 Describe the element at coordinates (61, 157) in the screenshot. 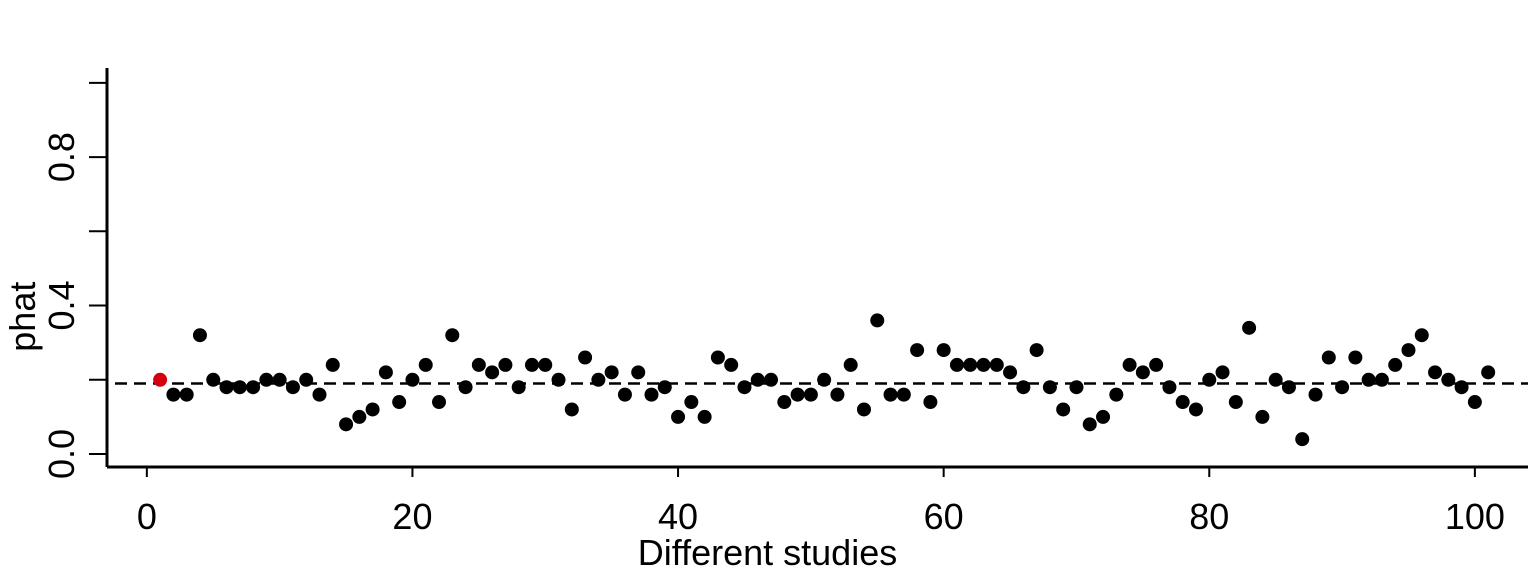

I see `y-tick-label: 0.8` at that location.